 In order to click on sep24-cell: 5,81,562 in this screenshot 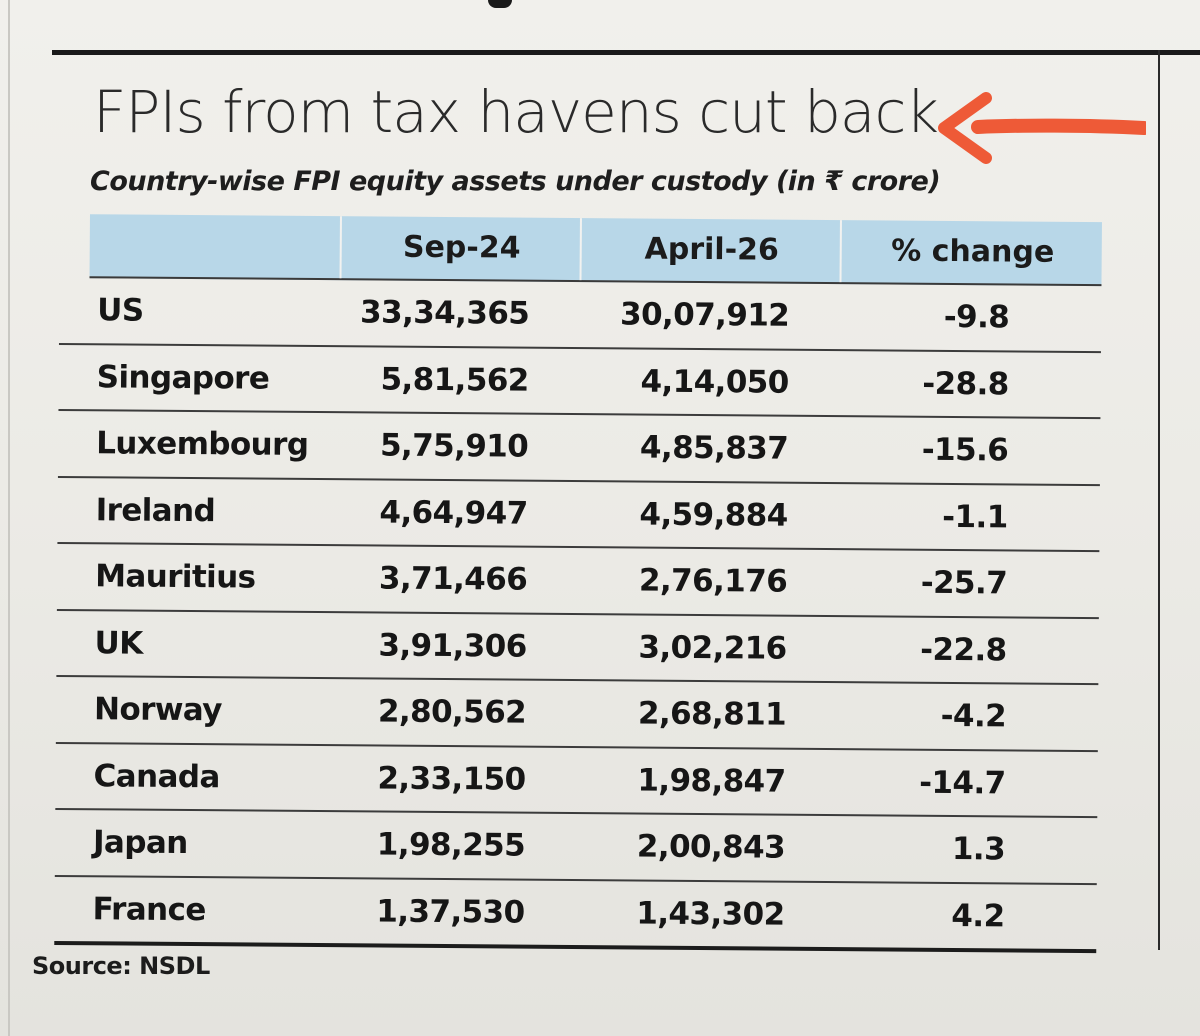, I will do `click(454, 380)`.